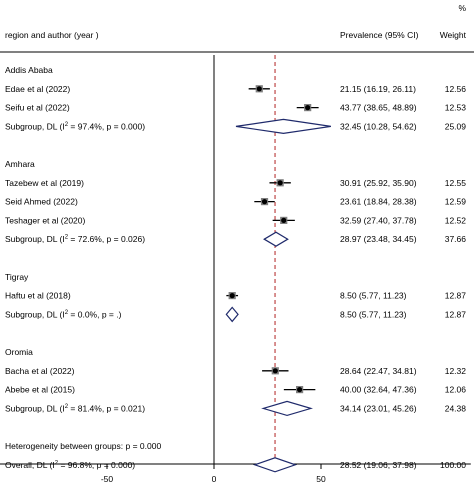 The height and width of the screenshot is (487, 474). Describe the element at coordinates (378, 239) in the screenshot. I see `subgroup-estimate-ci: 28.97 (23.48, 34.45)` at that location.